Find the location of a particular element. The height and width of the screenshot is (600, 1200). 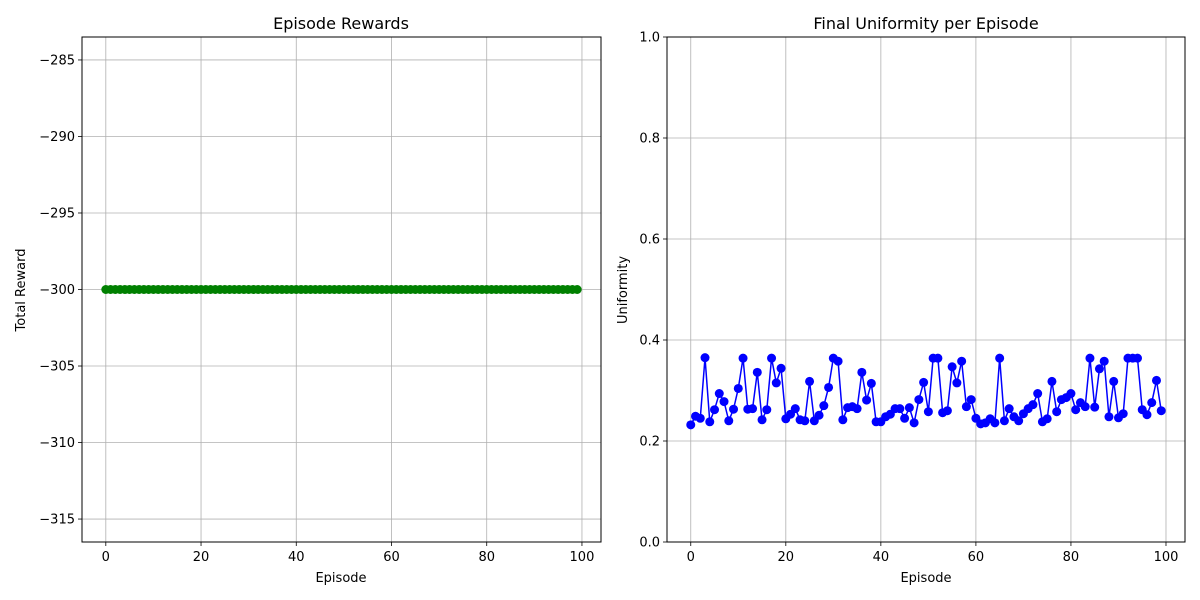

uniformity-x-tick-label: 40 is located at coordinates (881, 557).